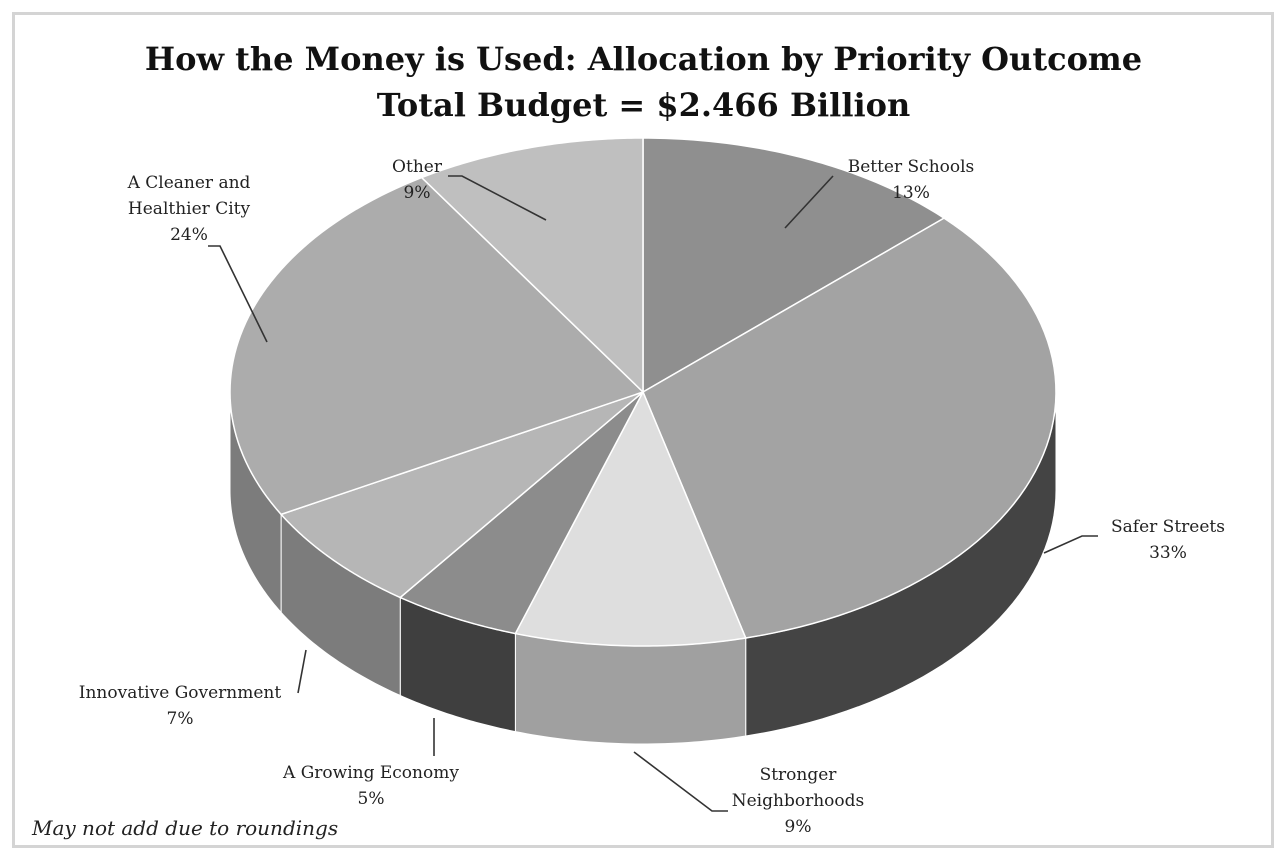 The width and height of the screenshot is (1287, 850). What do you see at coordinates (417, 180) in the screenshot?
I see `label-other: Other 9%` at bounding box center [417, 180].